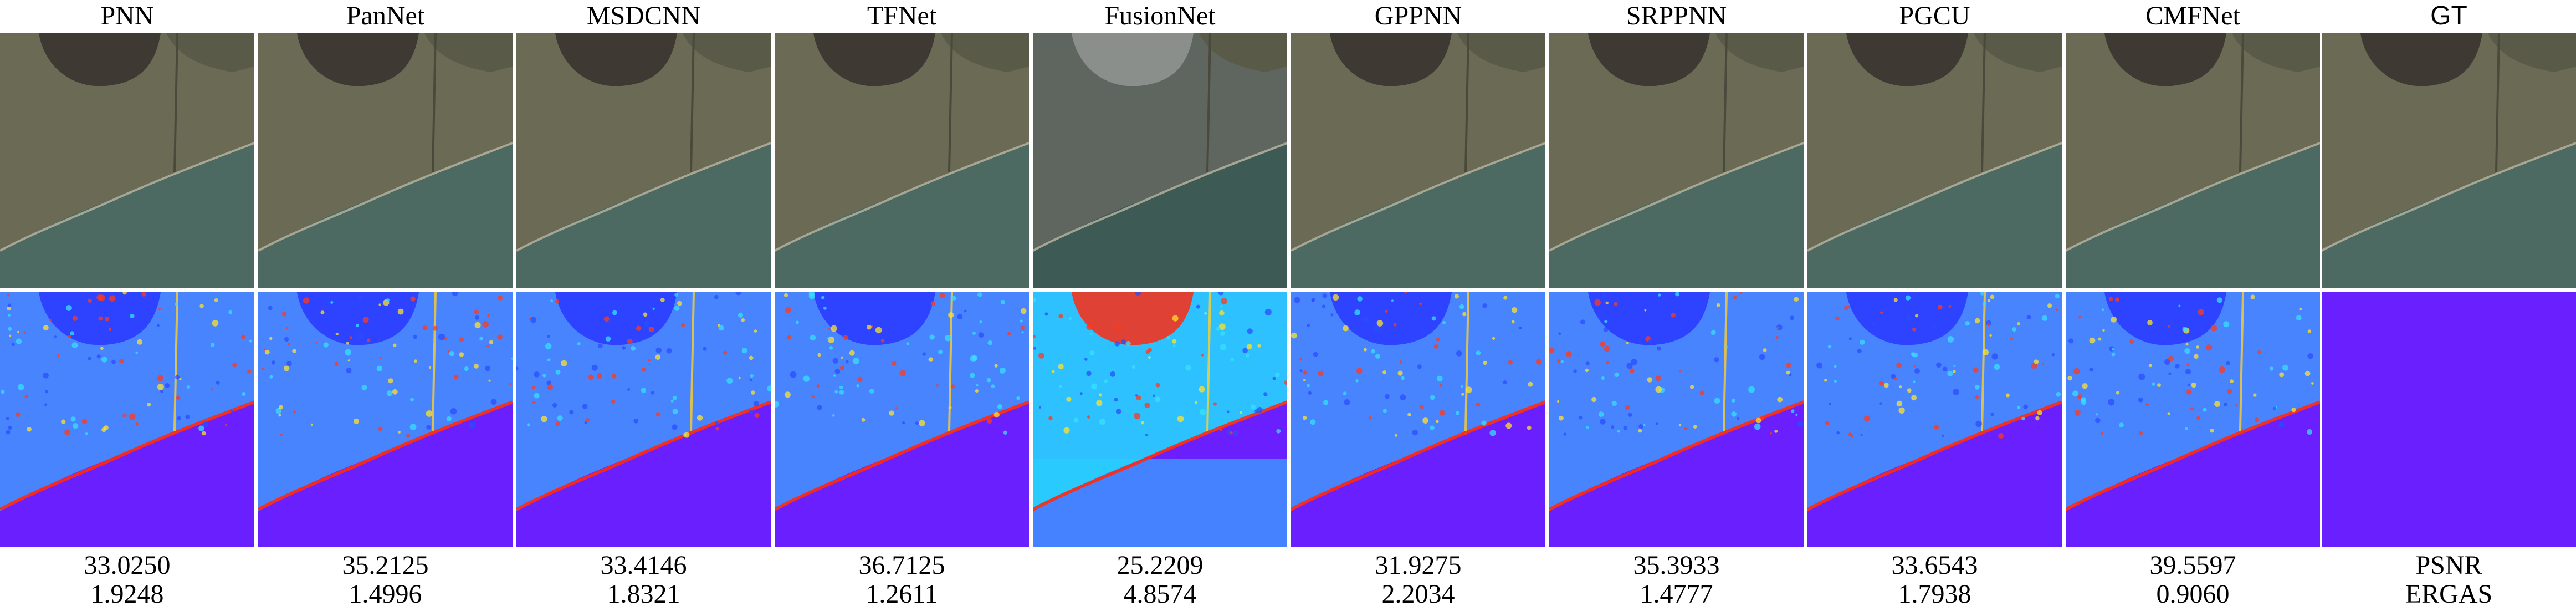 This screenshot has height=611, width=2576. Describe the element at coordinates (1160, 565) in the screenshot. I see `psnr-value: 25.2209` at that location.